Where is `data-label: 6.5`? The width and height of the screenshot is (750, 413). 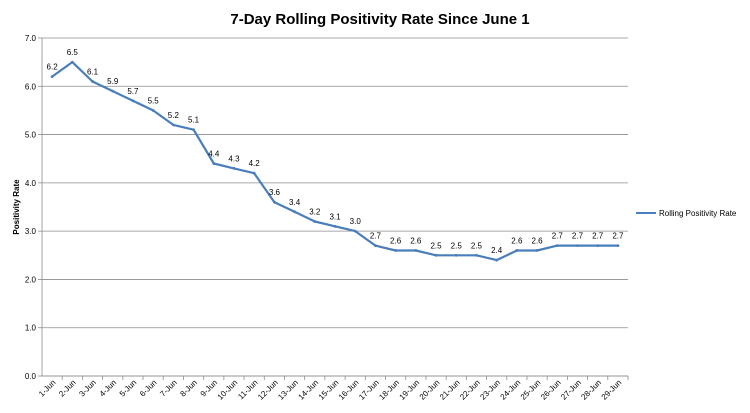 data-label: 6.5 is located at coordinates (73, 52).